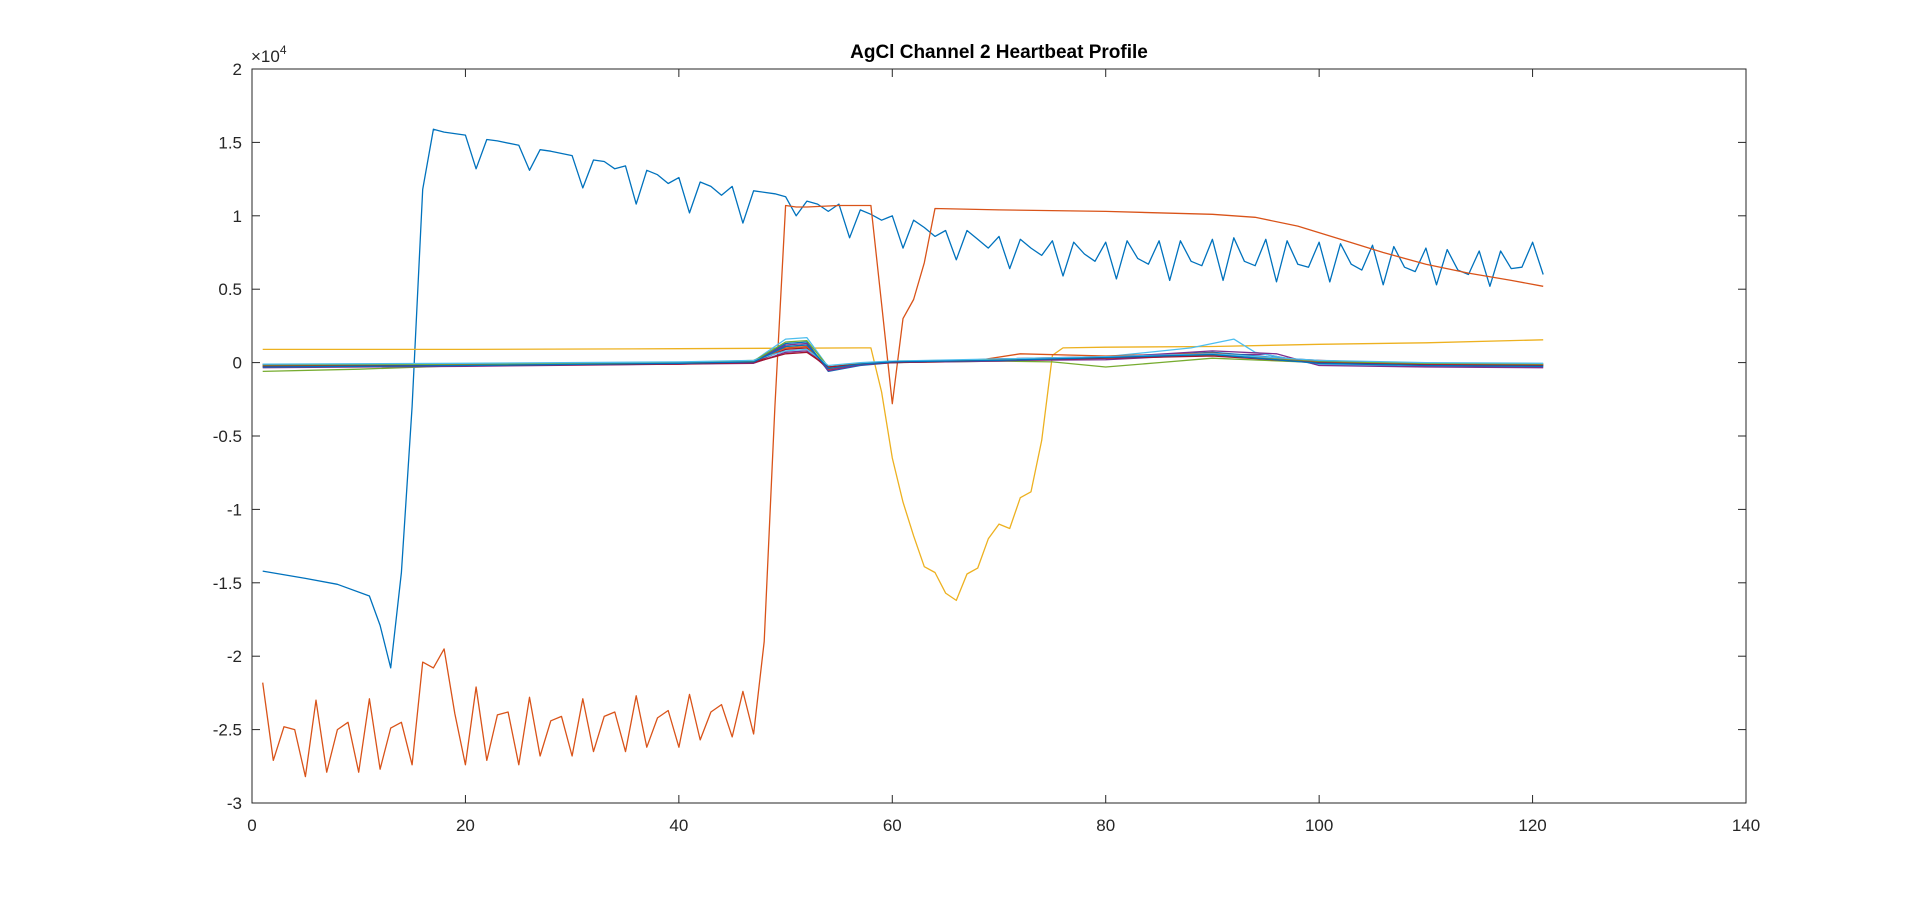 This screenshot has width=1920, height=899. Describe the element at coordinates (1532, 825) in the screenshot. I see `x-tick-label: 120` at that location.